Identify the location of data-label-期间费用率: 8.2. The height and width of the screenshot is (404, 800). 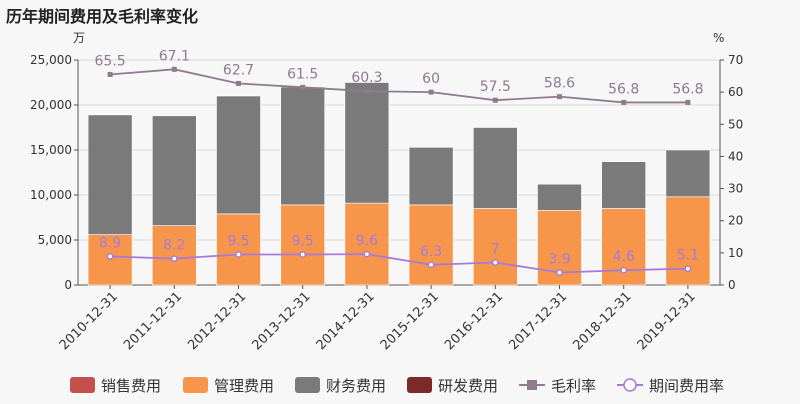
(174, 246).